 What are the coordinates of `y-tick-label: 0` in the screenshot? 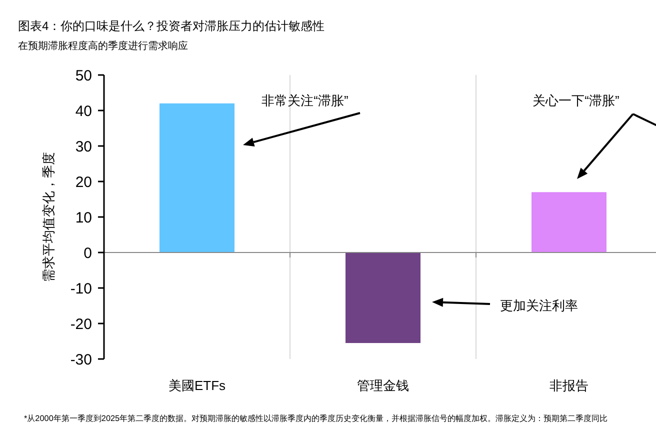 It's located at (88, 253).